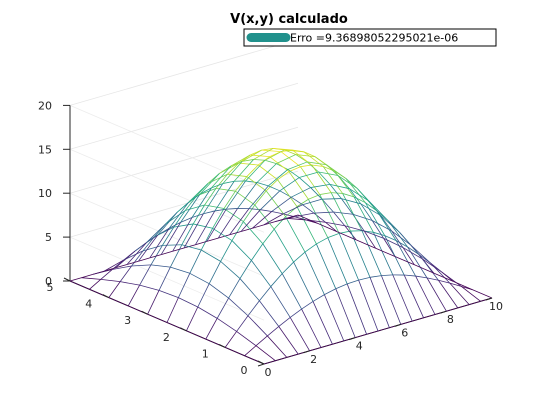 This screenshot has width=558, height=417. I want to click on x-tick-label: 10, so click(496, 306).